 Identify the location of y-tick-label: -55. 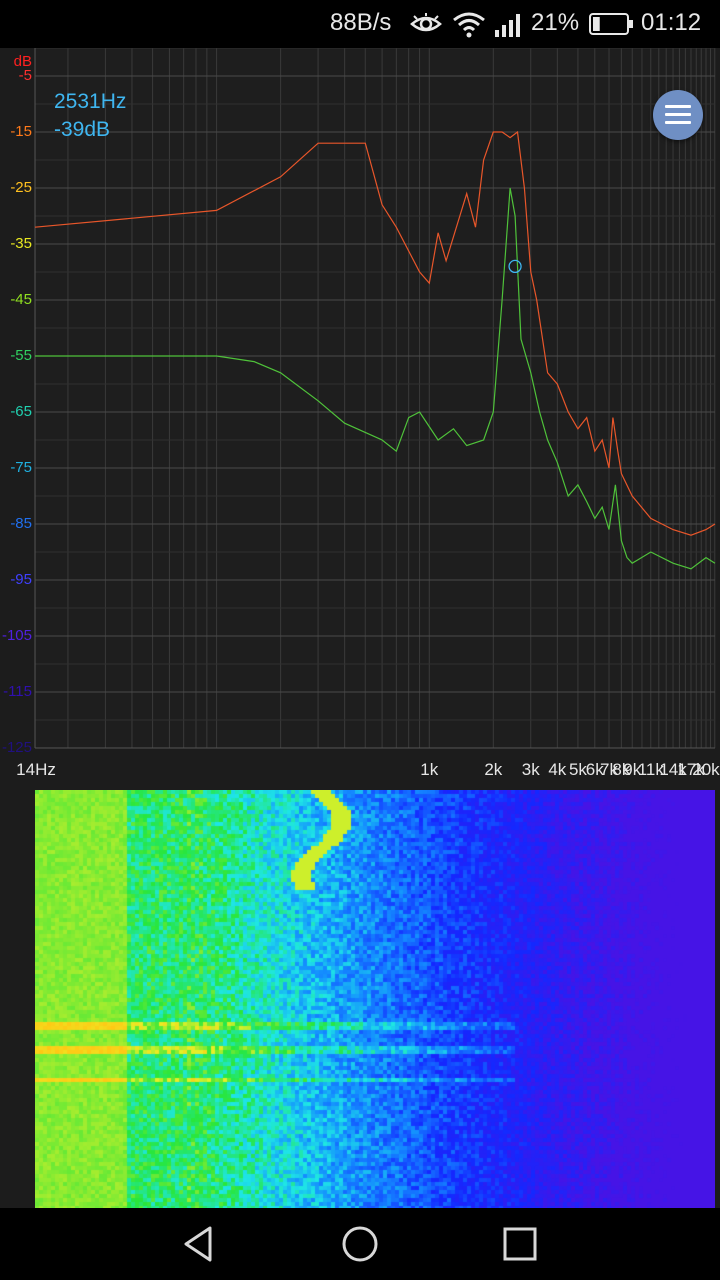
(21, 355).